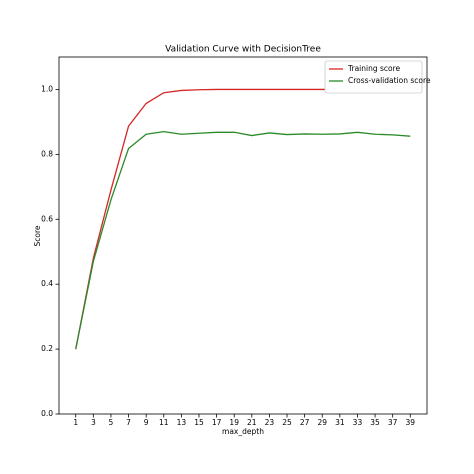  I want to click on y-tick-label: 0.0, so click(47, 413).